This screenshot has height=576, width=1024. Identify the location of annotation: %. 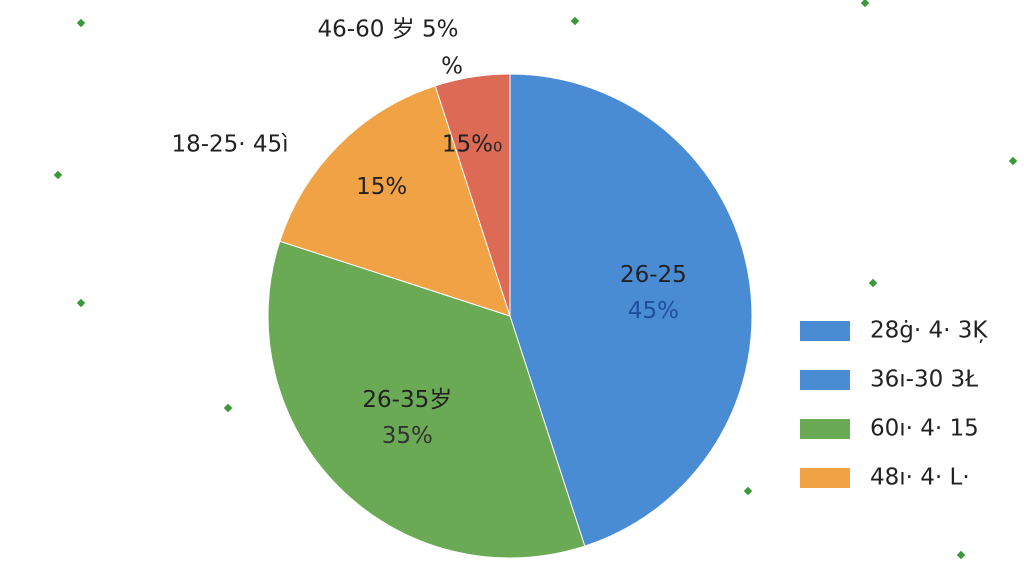
(452, 67).